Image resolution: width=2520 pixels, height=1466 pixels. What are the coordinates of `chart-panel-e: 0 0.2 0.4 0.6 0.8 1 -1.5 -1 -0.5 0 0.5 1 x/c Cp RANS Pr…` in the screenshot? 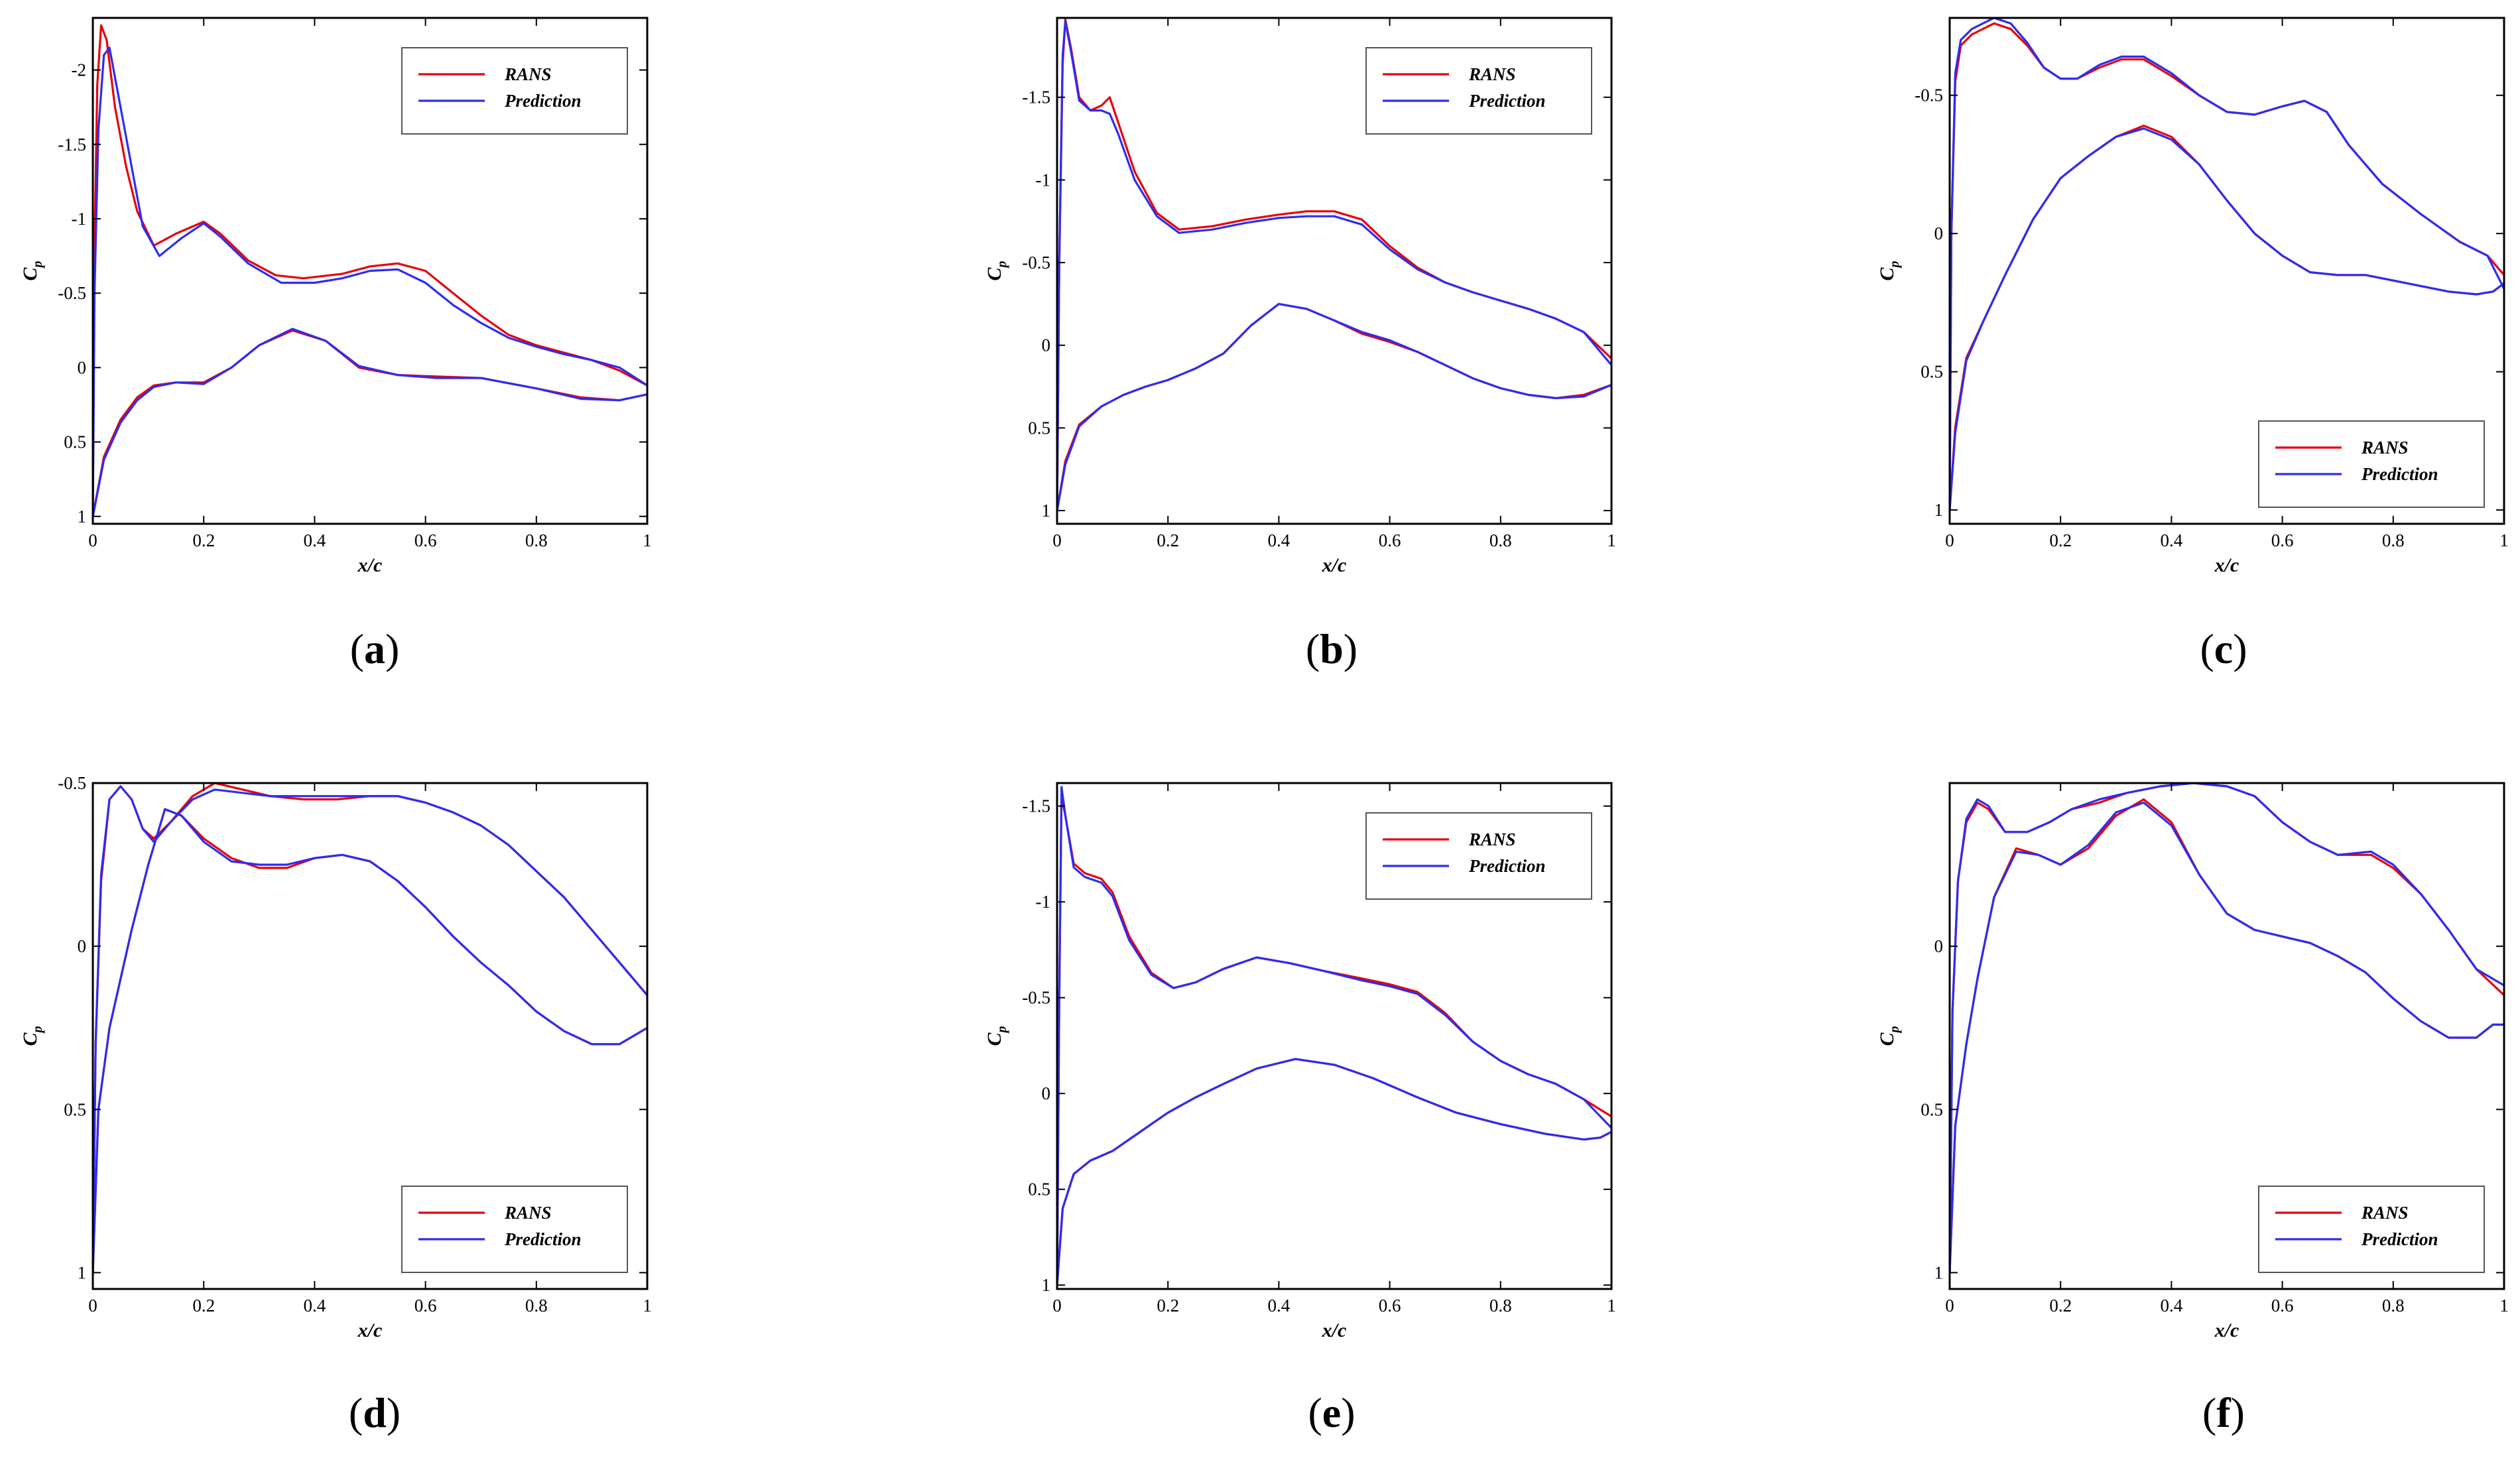 It's located at (1299, 1109).